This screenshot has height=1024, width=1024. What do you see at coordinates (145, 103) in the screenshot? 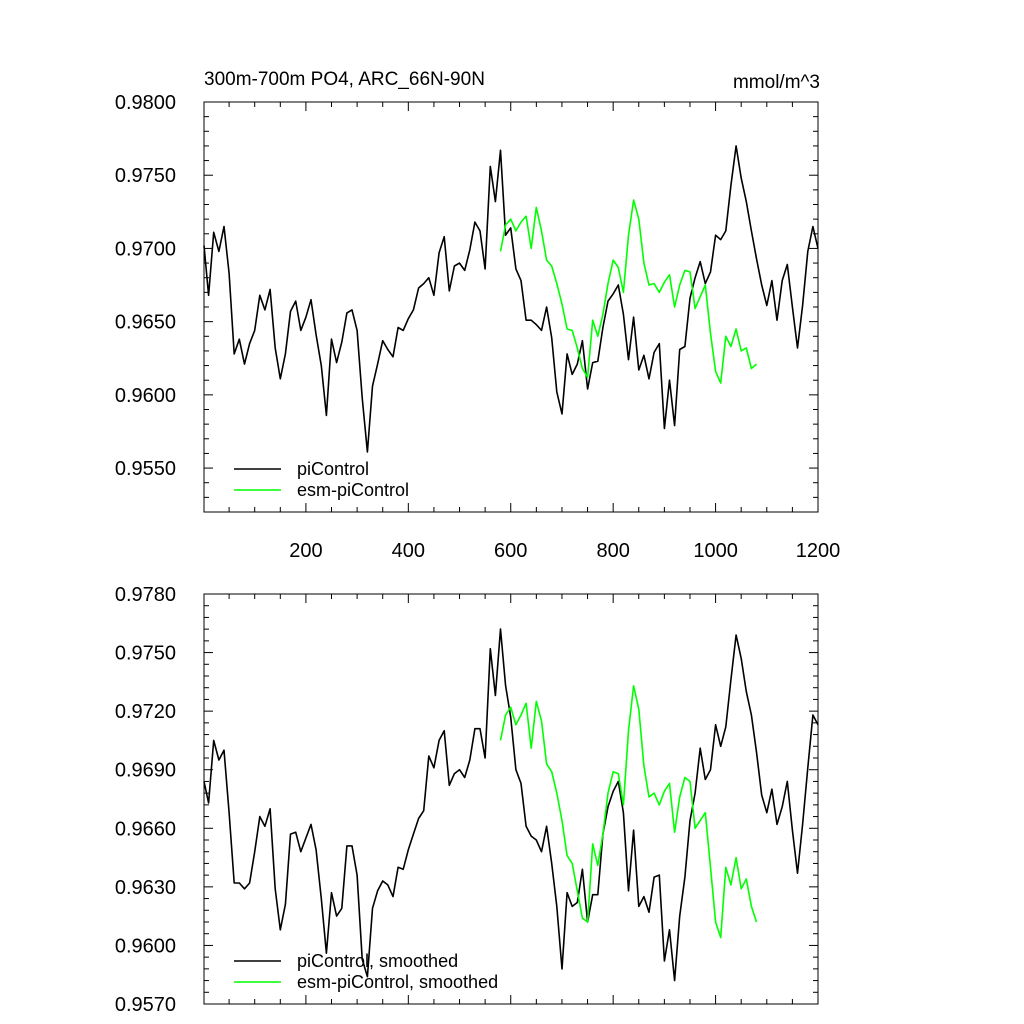
I see `top-y-tick-label: 0.9800` at bounding box center [145, 103].